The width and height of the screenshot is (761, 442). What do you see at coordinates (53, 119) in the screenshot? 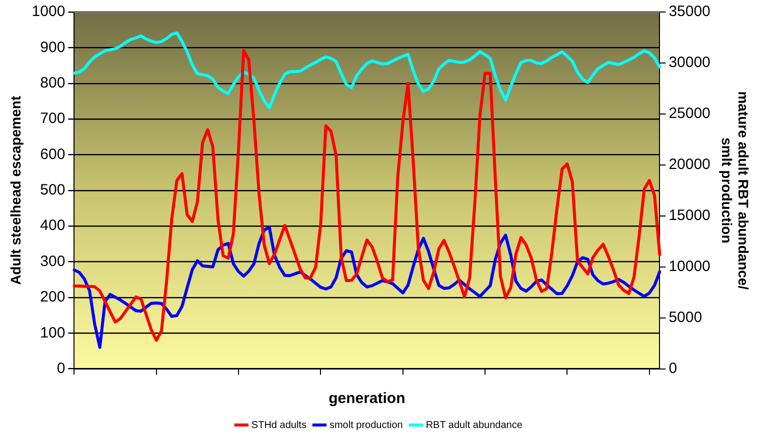
I see `y-tick-label: 700` at bounding box center [53, 119].